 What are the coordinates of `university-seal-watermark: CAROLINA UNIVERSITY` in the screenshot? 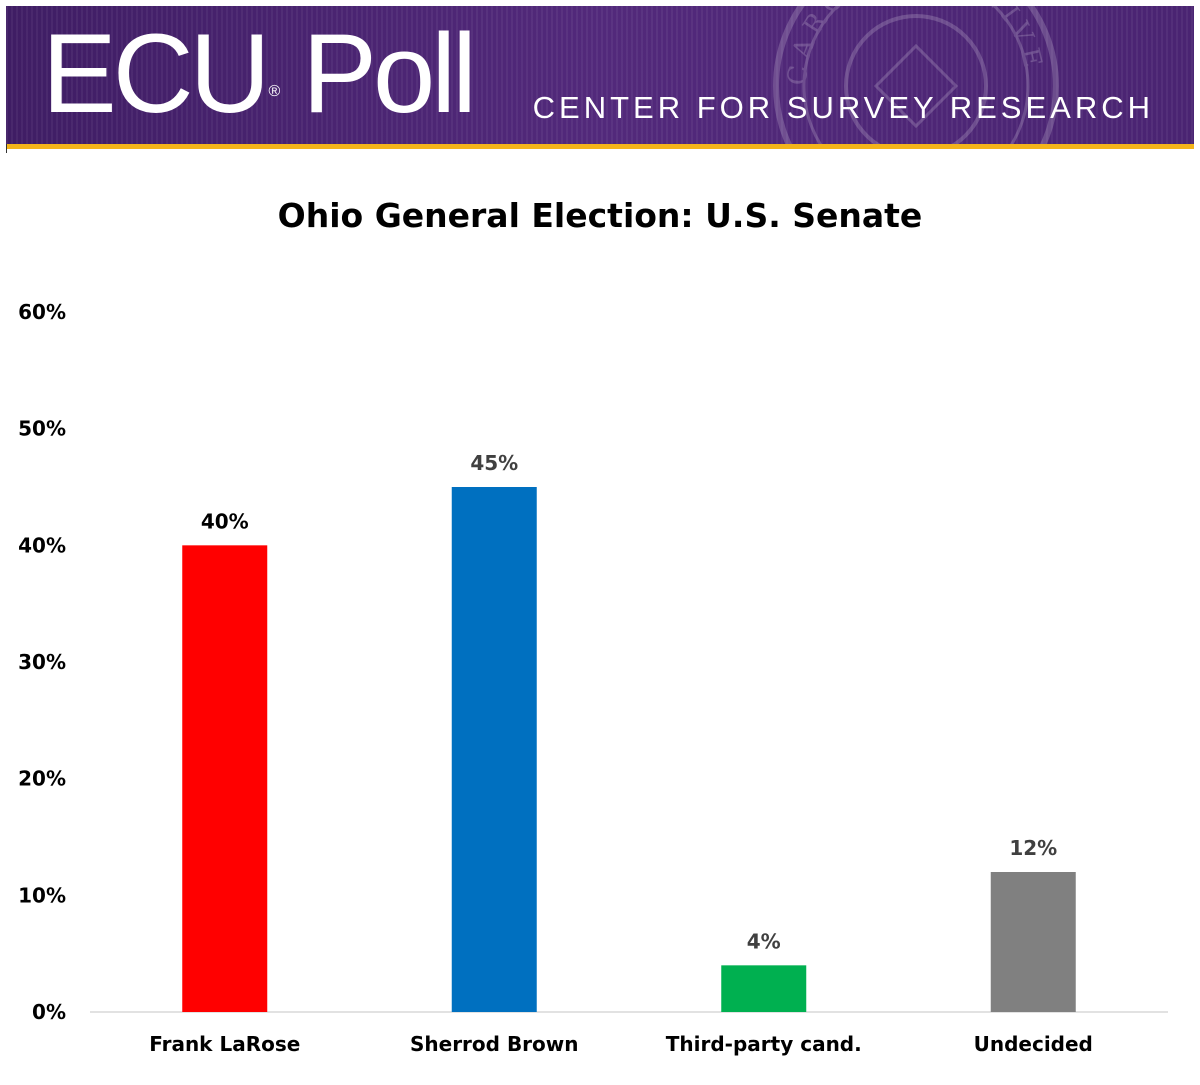 It's located at (912, 75).